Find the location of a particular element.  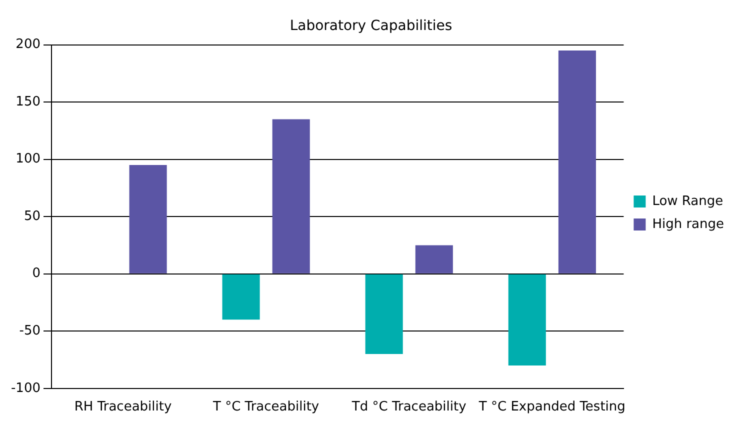

legend-label: High range is located at coordinates (688, 224).